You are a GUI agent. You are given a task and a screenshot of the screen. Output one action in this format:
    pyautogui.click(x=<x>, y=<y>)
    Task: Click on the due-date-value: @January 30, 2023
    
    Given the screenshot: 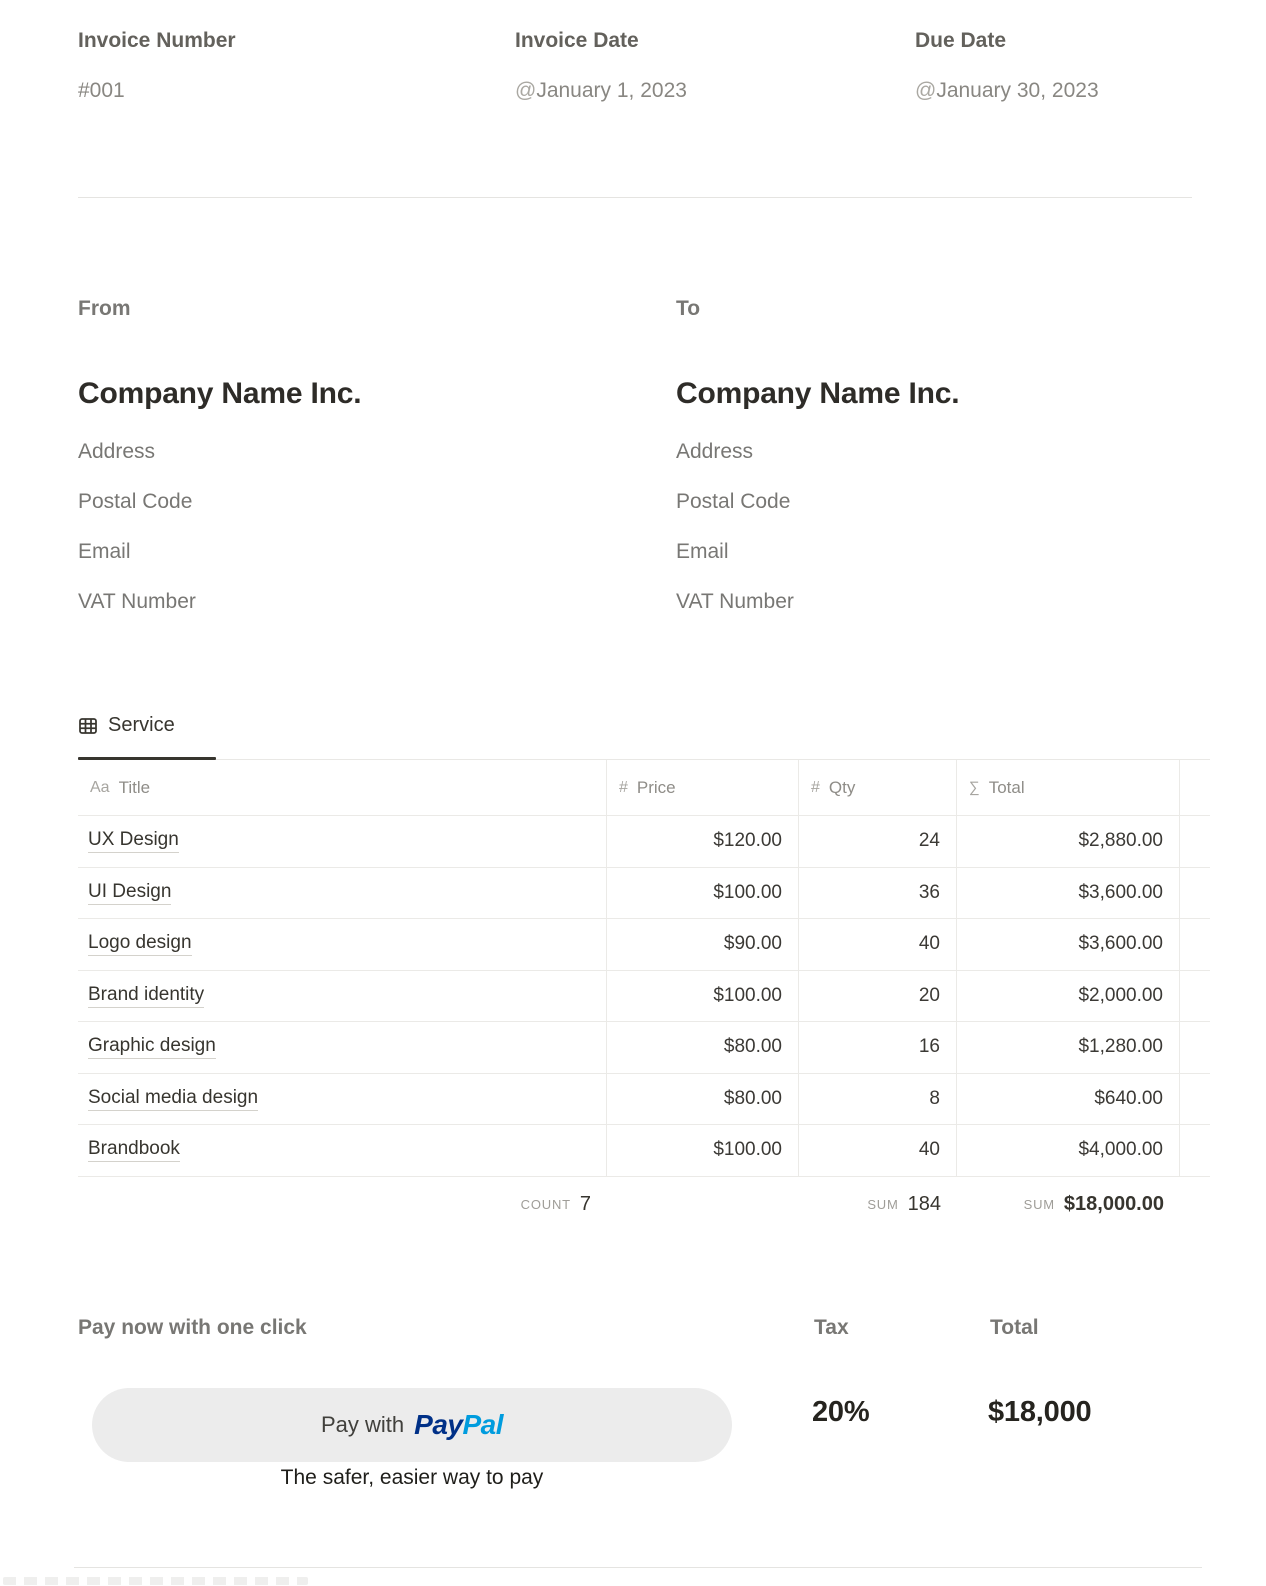 What is the action you would take?
    pyautogui.click(x=1007, y=90)
    